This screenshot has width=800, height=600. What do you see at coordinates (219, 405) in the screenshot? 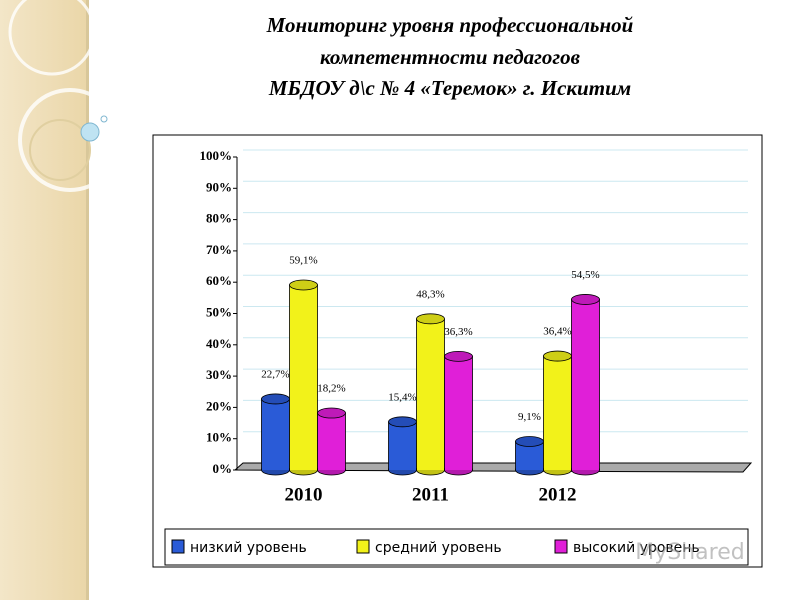
I see `y-tick-label: 20%` at bounding box center [219, 405].